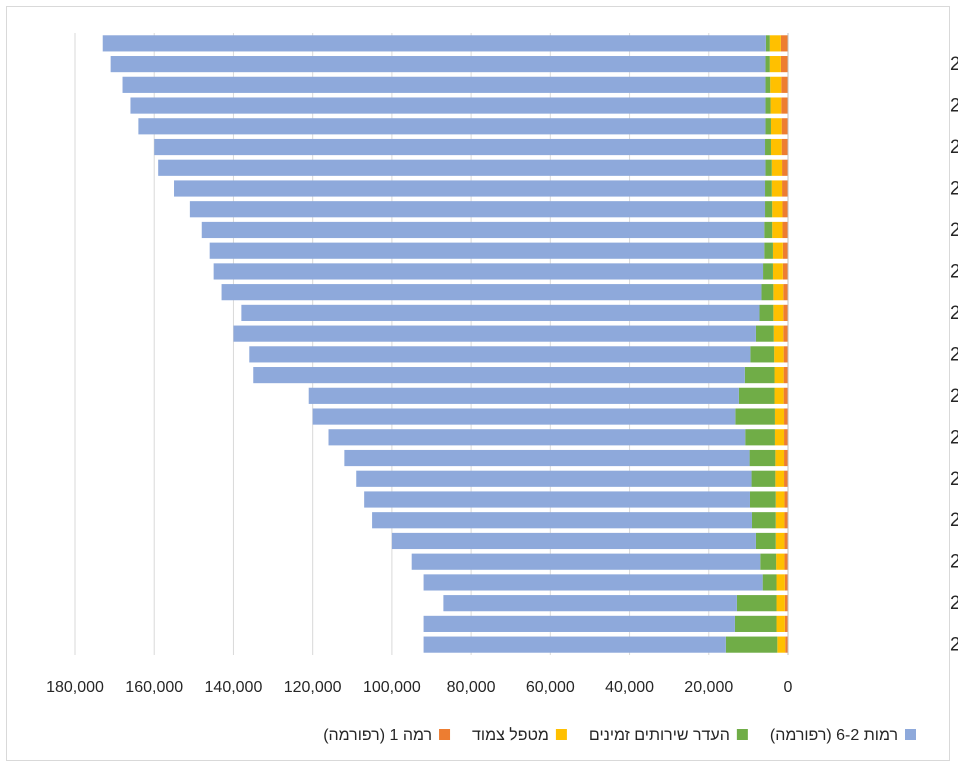  I want to click on x-tick-label: 140,000, so click(234, 687).